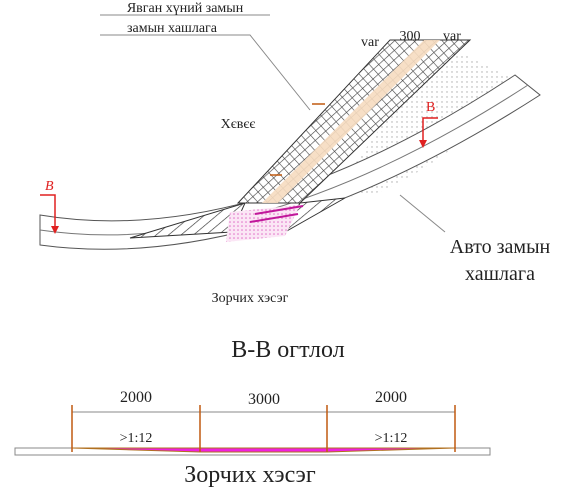 The width and height of the screenshot is (576, 491). Describe the element at coordinates (263, 428) in the screenshot. I see `dimension-tick` at that location.